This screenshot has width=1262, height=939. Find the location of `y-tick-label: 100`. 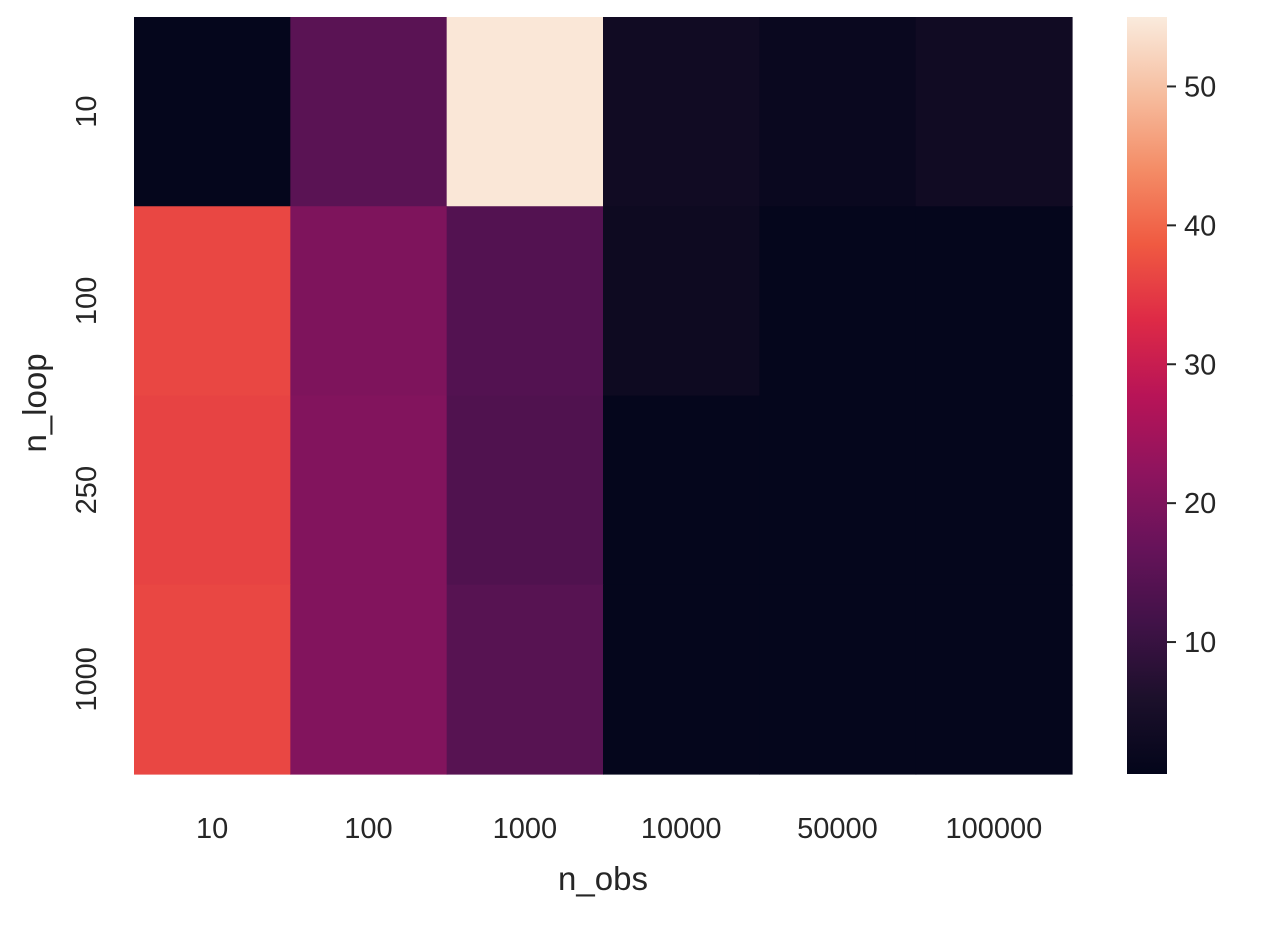

y-tick-label: 100 is located at coordinates (87, 301).